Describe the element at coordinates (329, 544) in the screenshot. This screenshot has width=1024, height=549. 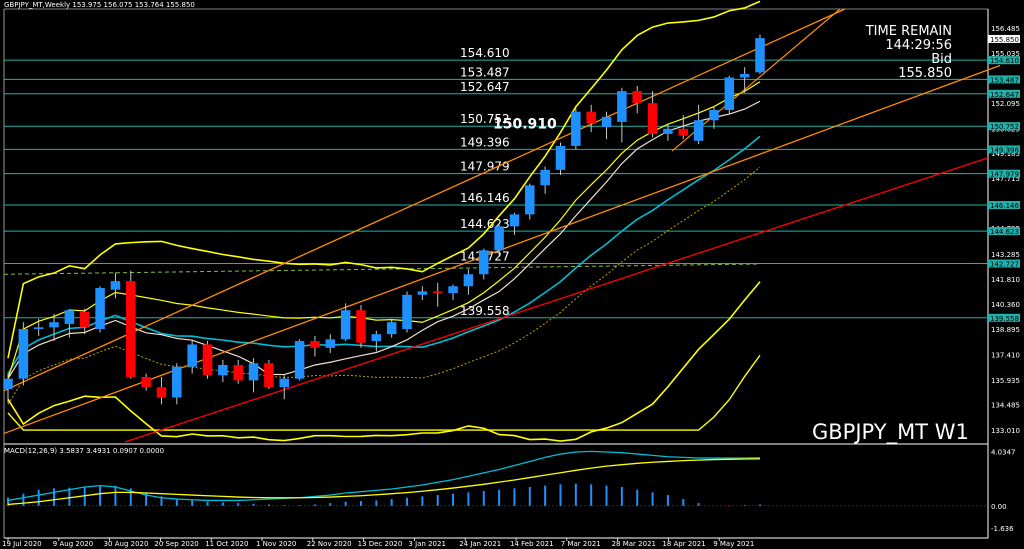
I see `x-tick-label: 22 Nov 2020` at that location.